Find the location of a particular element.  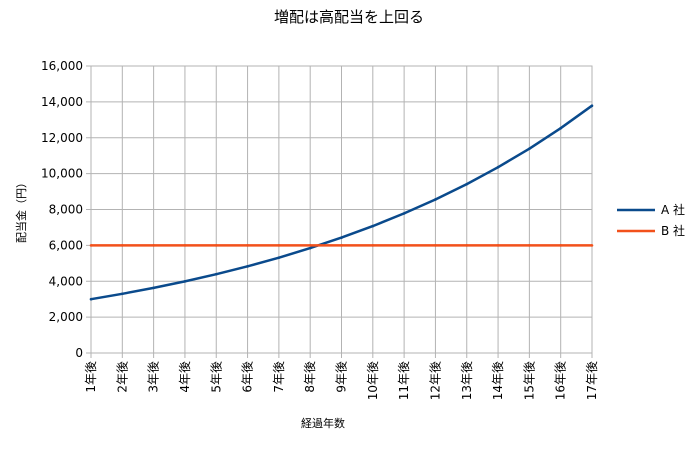

x-tick-label: 12年後 is located at coordinates (435, 380).